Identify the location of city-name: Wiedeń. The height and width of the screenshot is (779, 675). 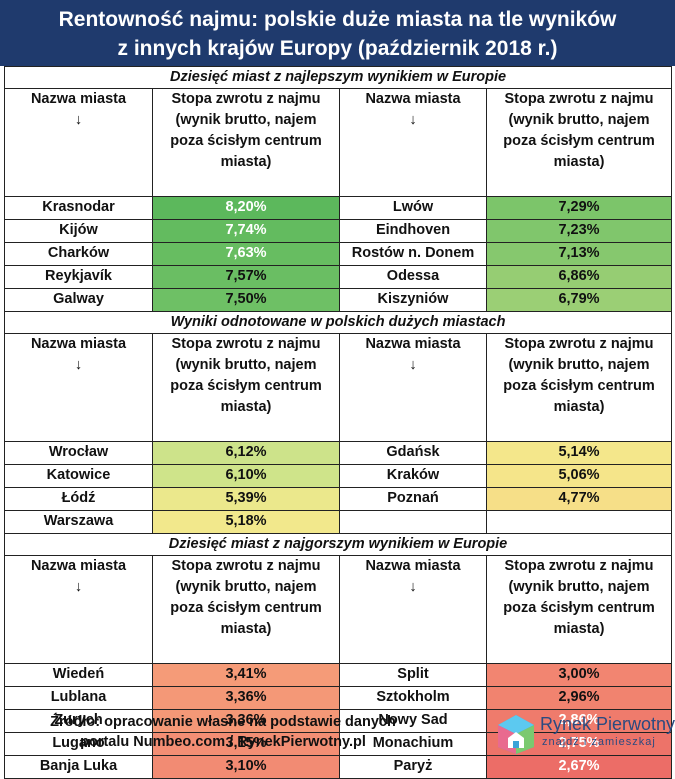
(78, 675).